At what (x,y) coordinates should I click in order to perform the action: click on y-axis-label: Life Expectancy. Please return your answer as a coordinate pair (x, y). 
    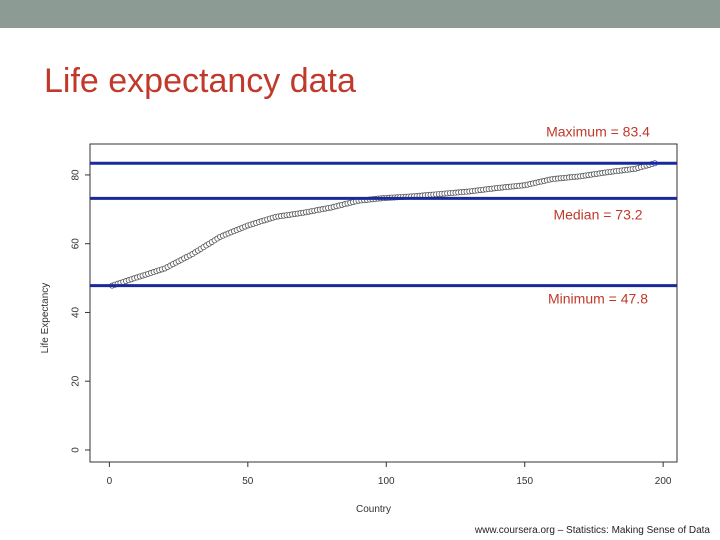
    Looking at the image, I should click on (45, 318).